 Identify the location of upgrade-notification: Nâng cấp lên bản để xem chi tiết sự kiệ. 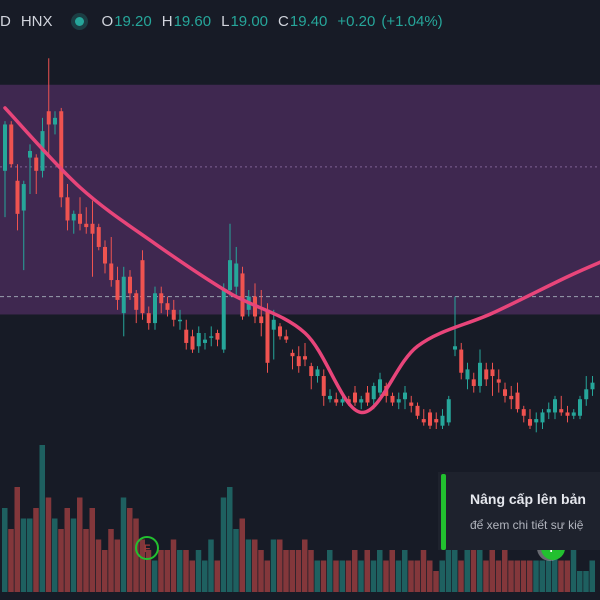
(519, 511).